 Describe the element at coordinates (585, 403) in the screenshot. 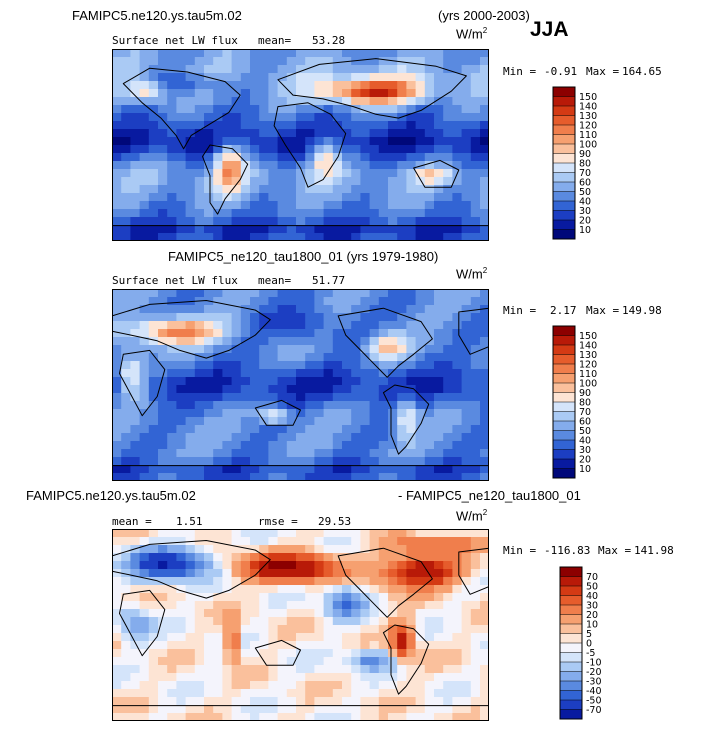

I see `colorbar-label: 80` at that location.